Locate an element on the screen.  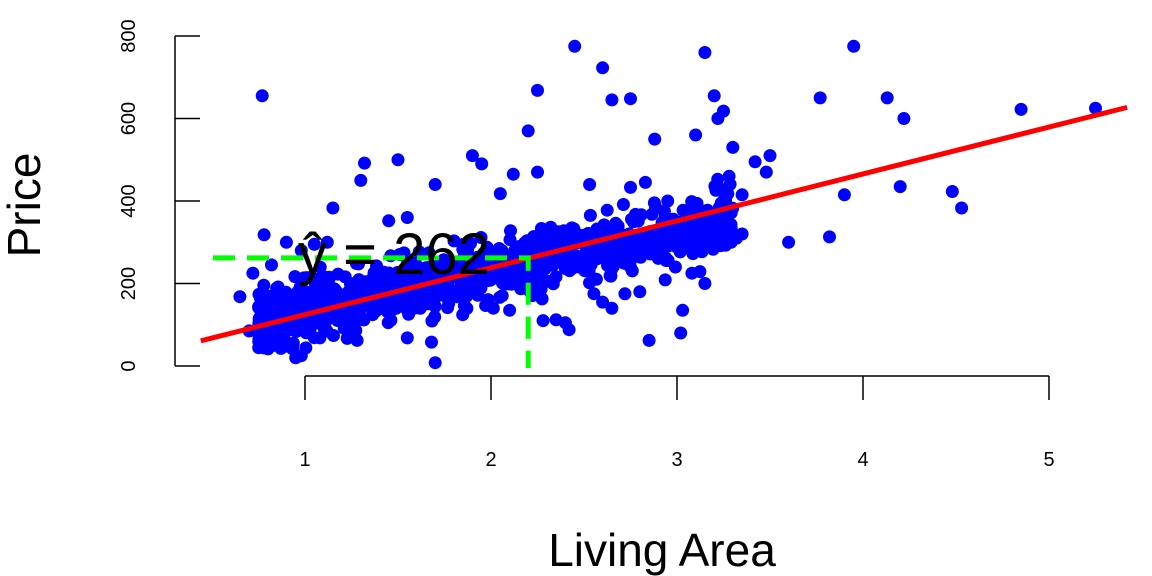
y-tick-label: 0 is located at coordinates (129, 365).